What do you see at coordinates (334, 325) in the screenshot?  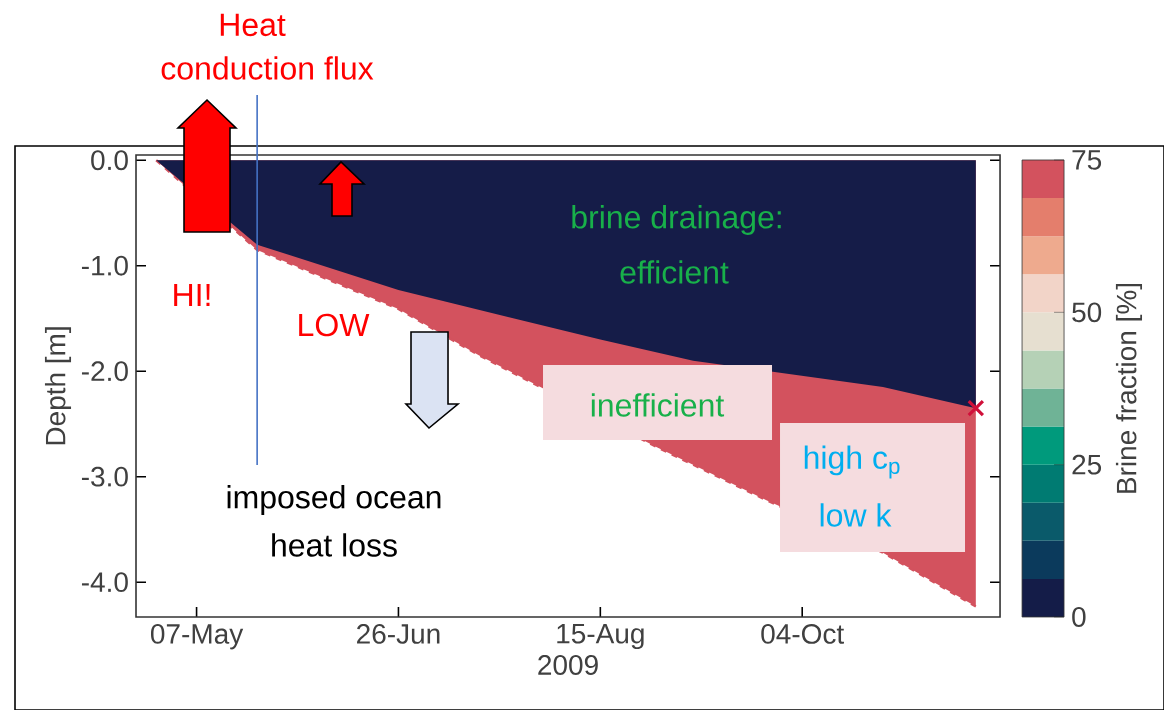 I see `annotation: LOW` at bounding box center [334, 325].